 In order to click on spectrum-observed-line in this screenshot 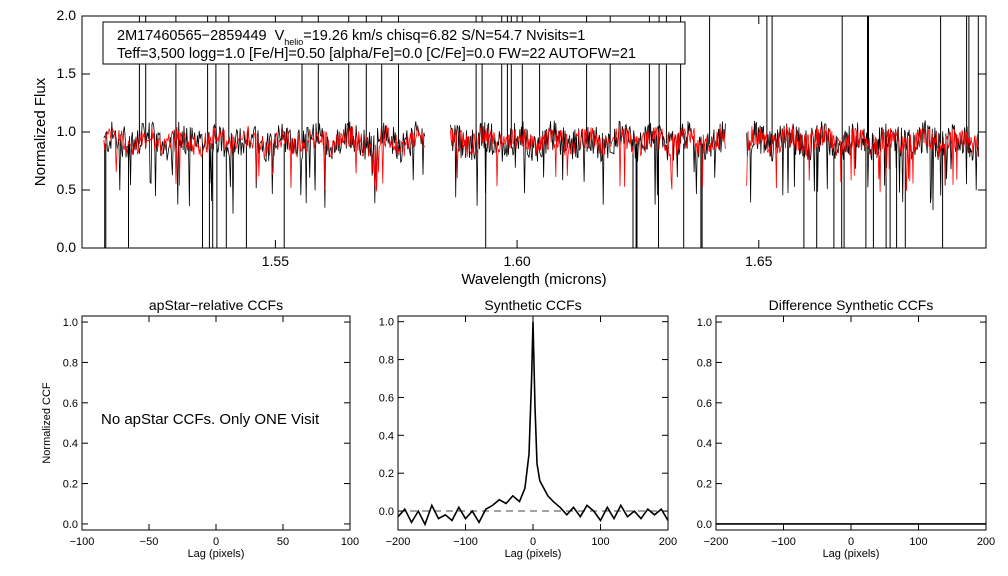, I will do `click(264, 167)`.